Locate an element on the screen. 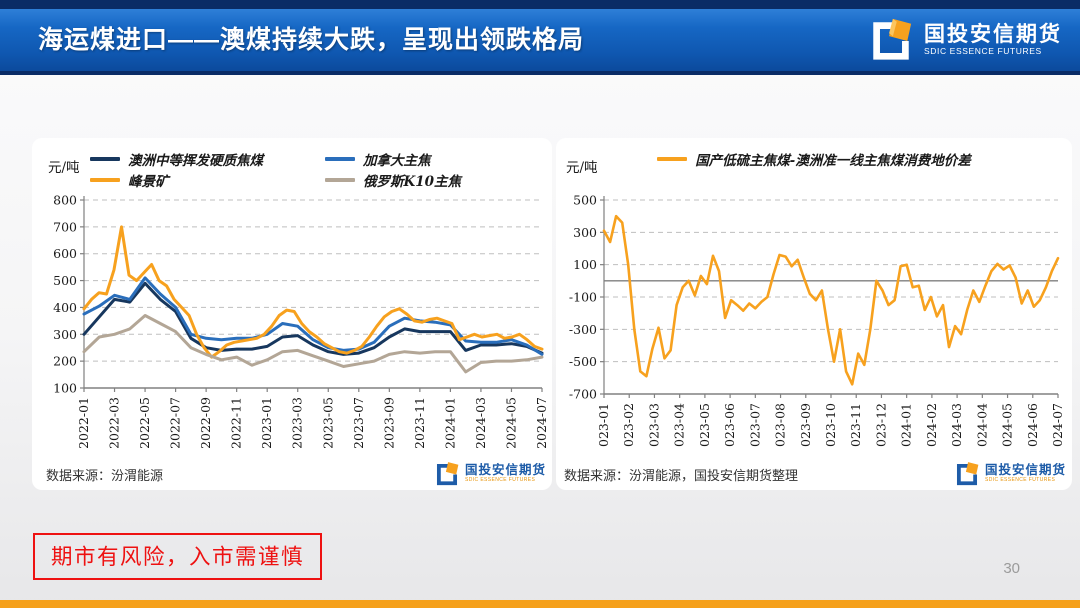 The height and width of the screenshot is (608, 1080). legend-item-russia-k10: 俄罗斯K10主焦 is located at coordinates (393, 180).